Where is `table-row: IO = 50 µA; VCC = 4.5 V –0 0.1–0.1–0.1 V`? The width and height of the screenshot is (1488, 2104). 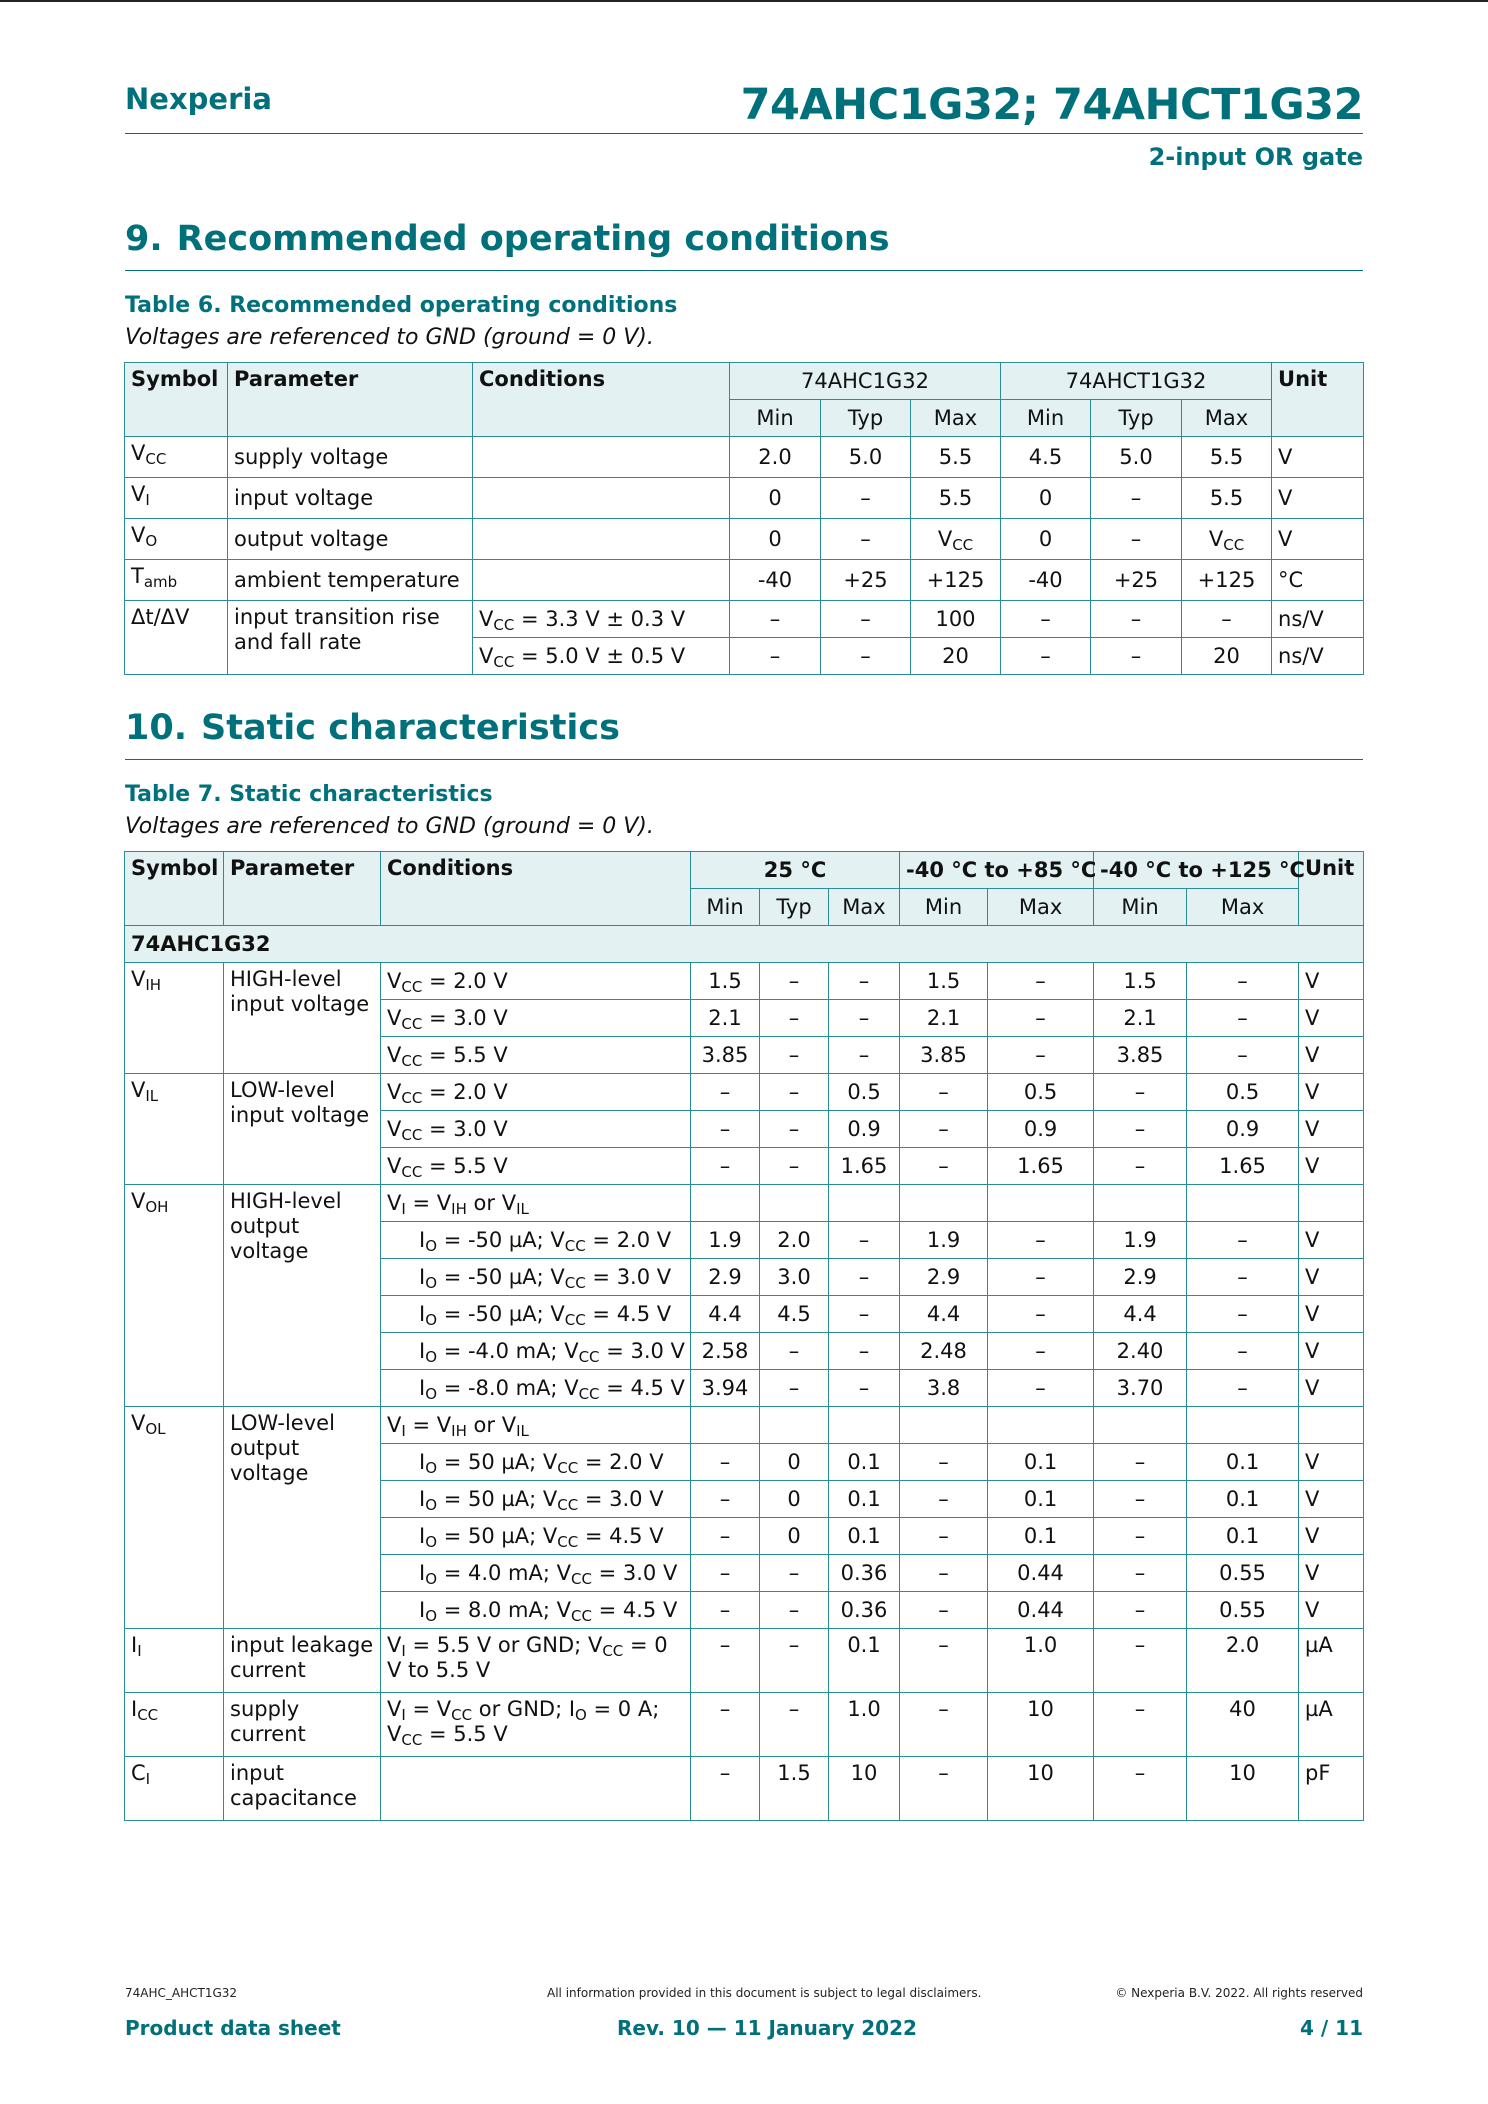 table-row: IO = 50 µA; VCC = 4.5 V –0 0.1–0.1–0.1 V is located at coordinates (745, 1536).